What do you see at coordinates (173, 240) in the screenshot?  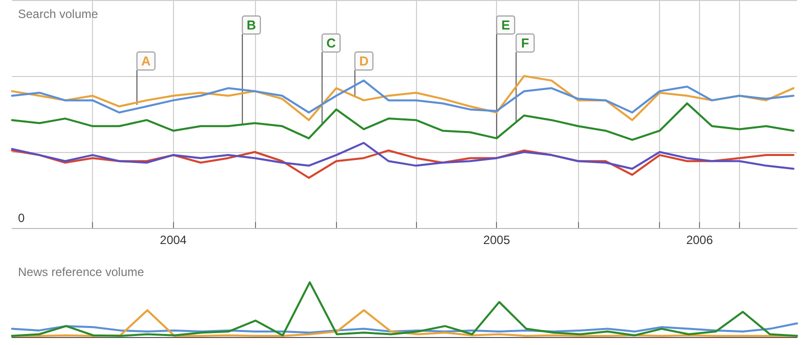 I see `x-tick-label: 2004` at bounding box center [173, 240].